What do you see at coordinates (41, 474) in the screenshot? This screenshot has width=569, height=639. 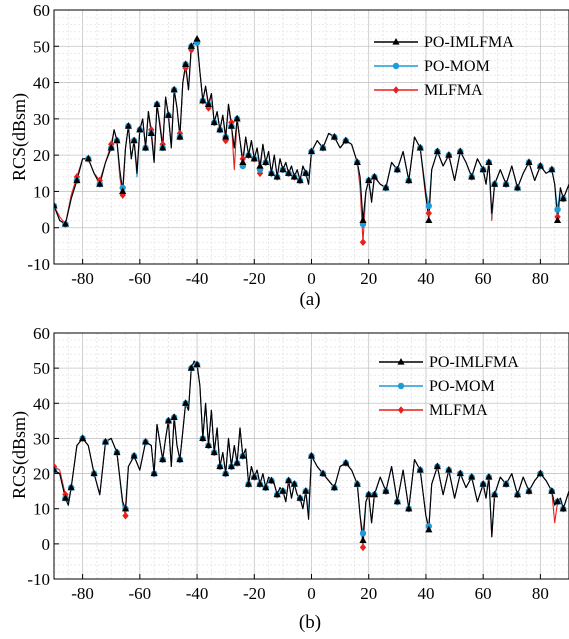 I see `y-tick-label: 20` at bounding box center [41, 474].